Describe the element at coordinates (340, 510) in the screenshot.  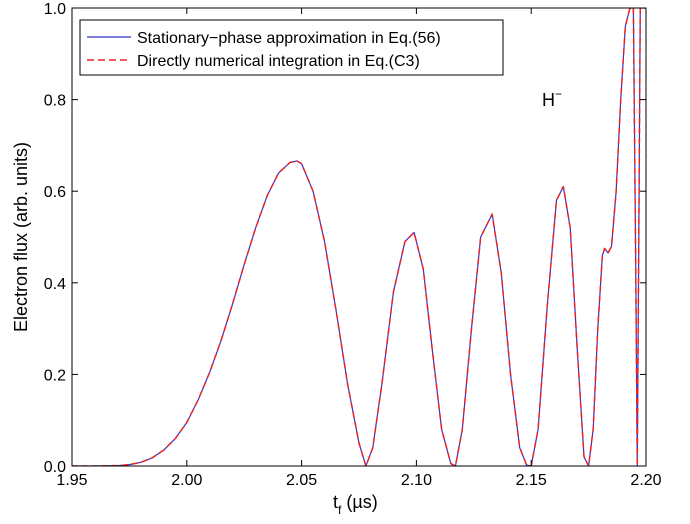
I see `x-axis-label-sub: f` at that location.